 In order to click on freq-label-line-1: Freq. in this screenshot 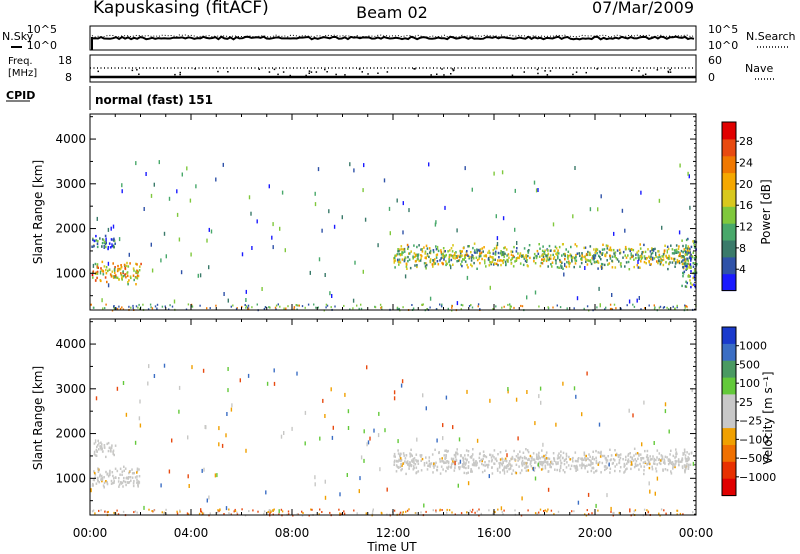, I will do `click(20, 61)`.